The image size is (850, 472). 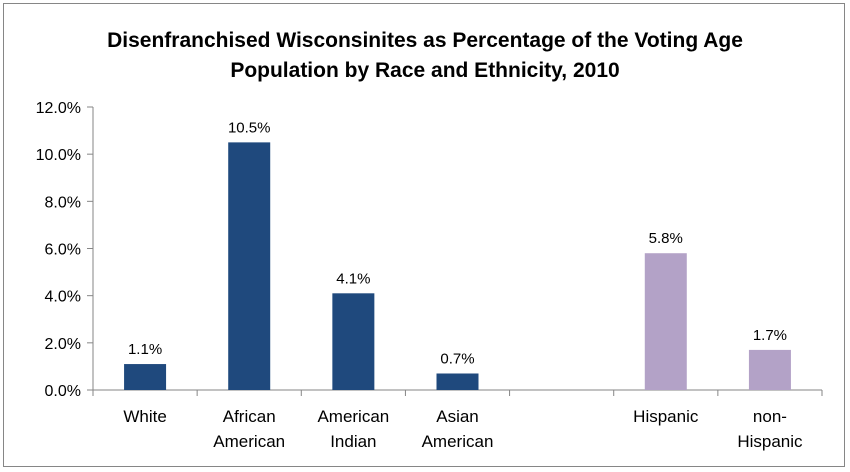 I want to click on y-tick-label: 2.0%, so click(x=63, y=344).